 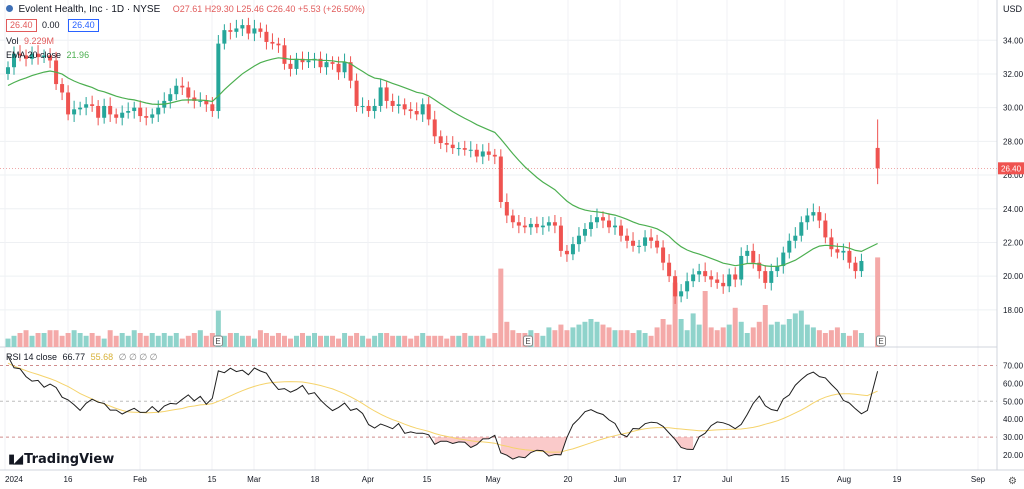 I want to click on rsi-axis: 70.00 60.00 50.00 40.00 30.00 20.00, so click(x=1013, y=411).